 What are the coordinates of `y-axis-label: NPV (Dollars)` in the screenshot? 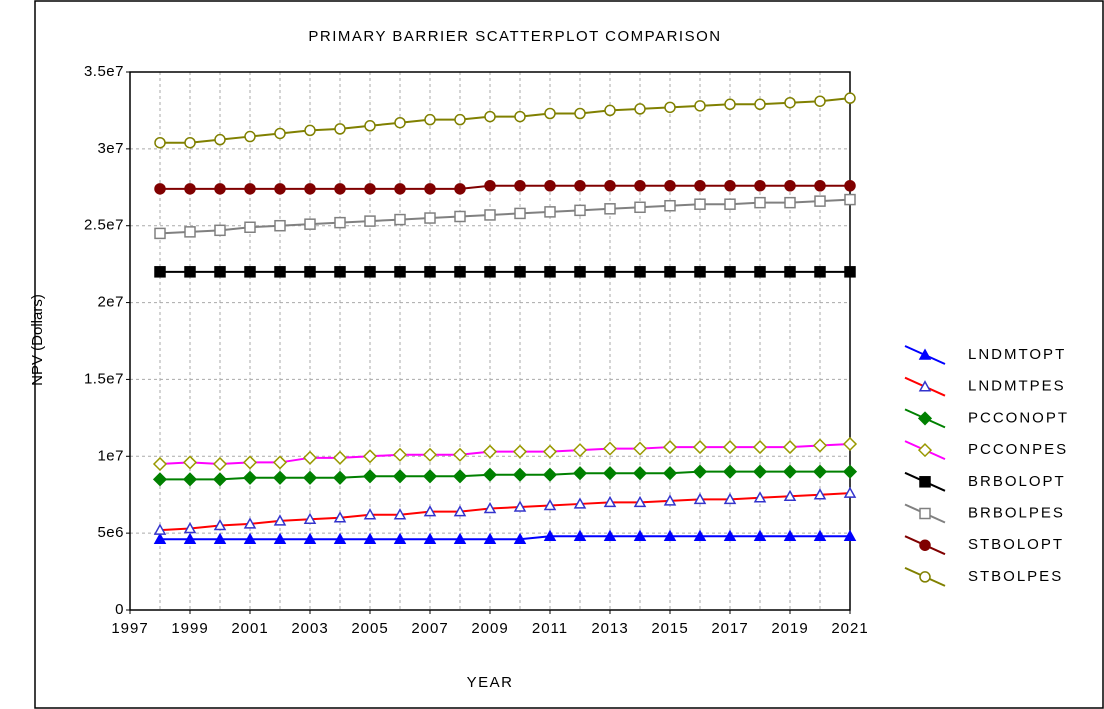 It's located at (37, 340).